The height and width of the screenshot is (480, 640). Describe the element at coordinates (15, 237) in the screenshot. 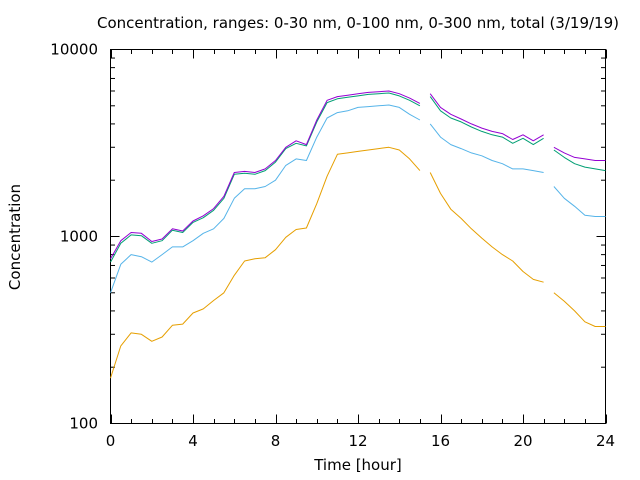

I see `y-axis-label: Concentration` at that location.